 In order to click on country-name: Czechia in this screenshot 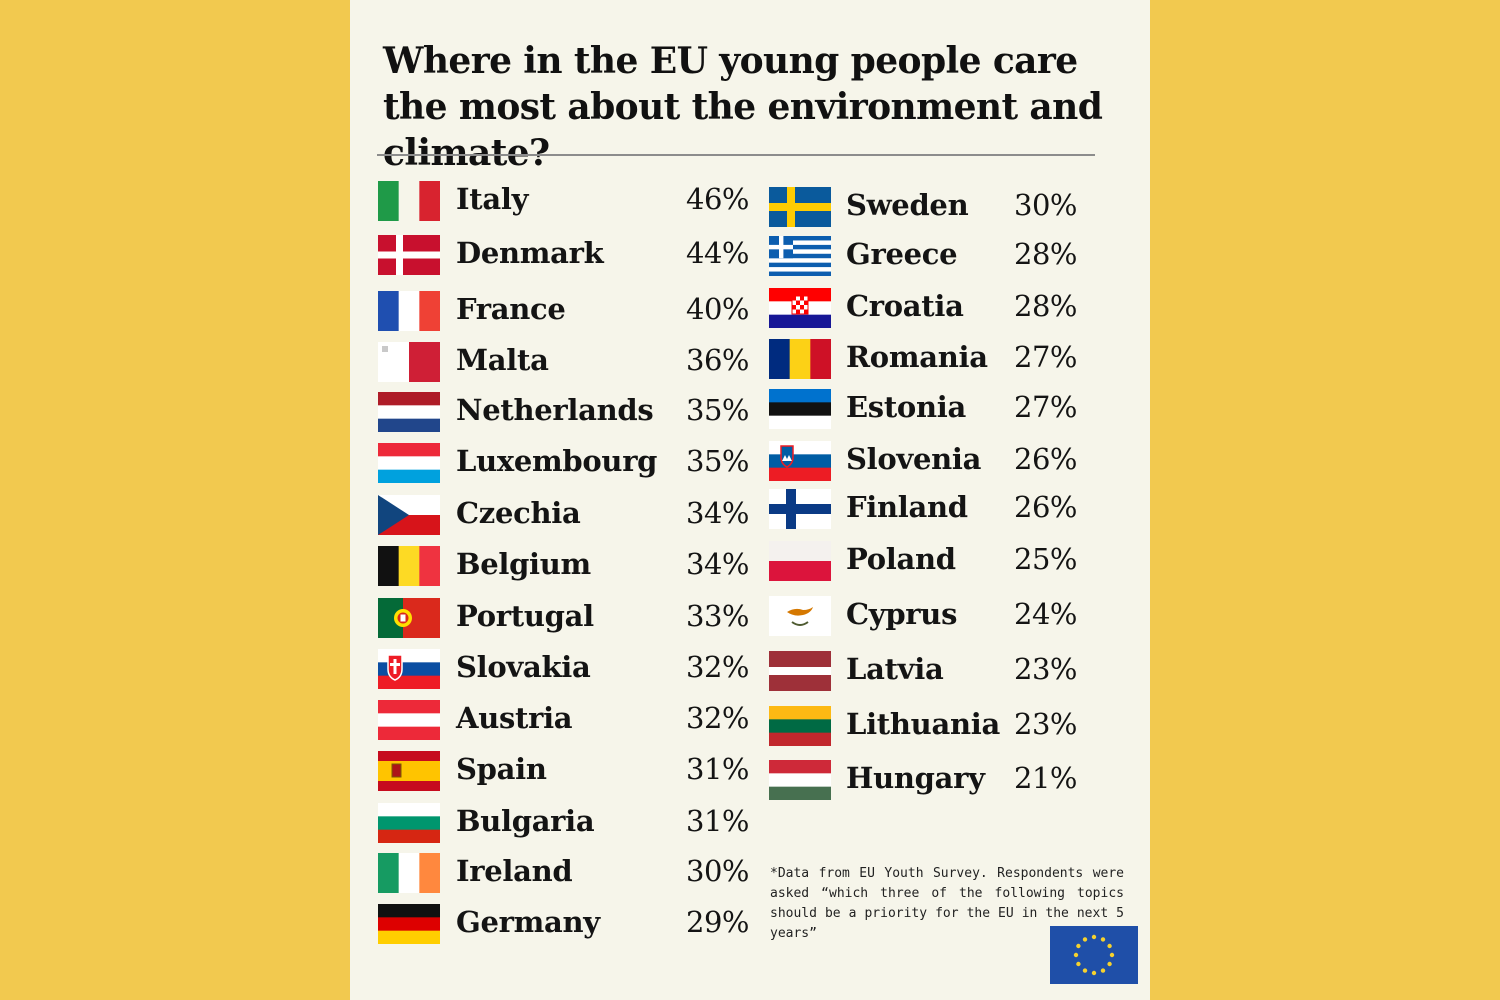, I will do `click(518, 513)`.